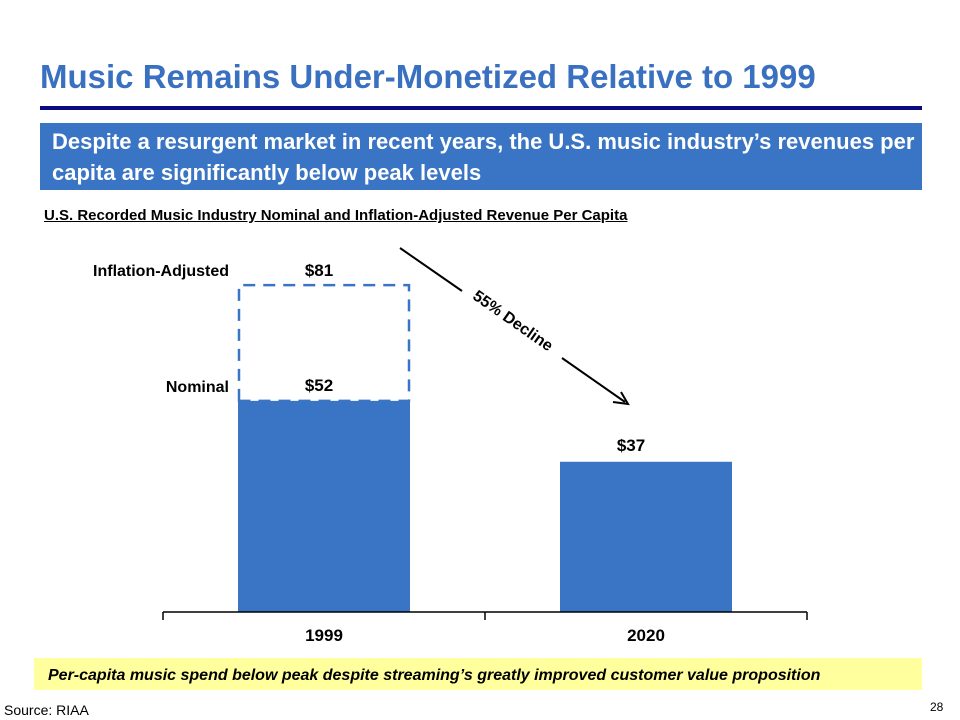 Image resolution: width=960 pixels, height=720 pixels. I want to click on x-tick-label: 1999, so click(324, 635).